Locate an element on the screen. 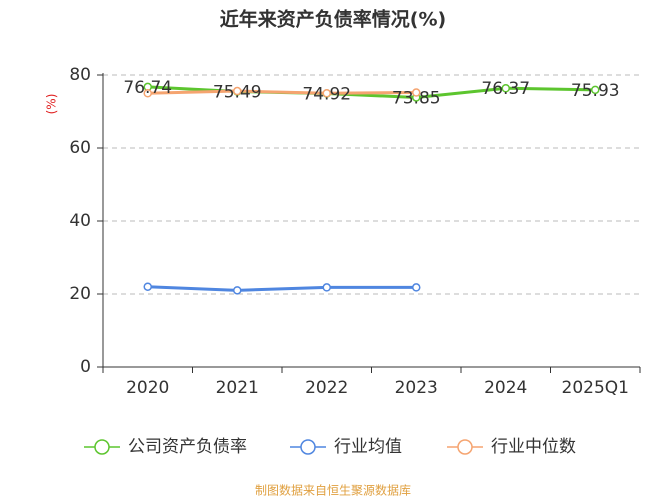 This screenshot has height=500, width=667. data-label: 75.93 is located at coordinates (595, 91).